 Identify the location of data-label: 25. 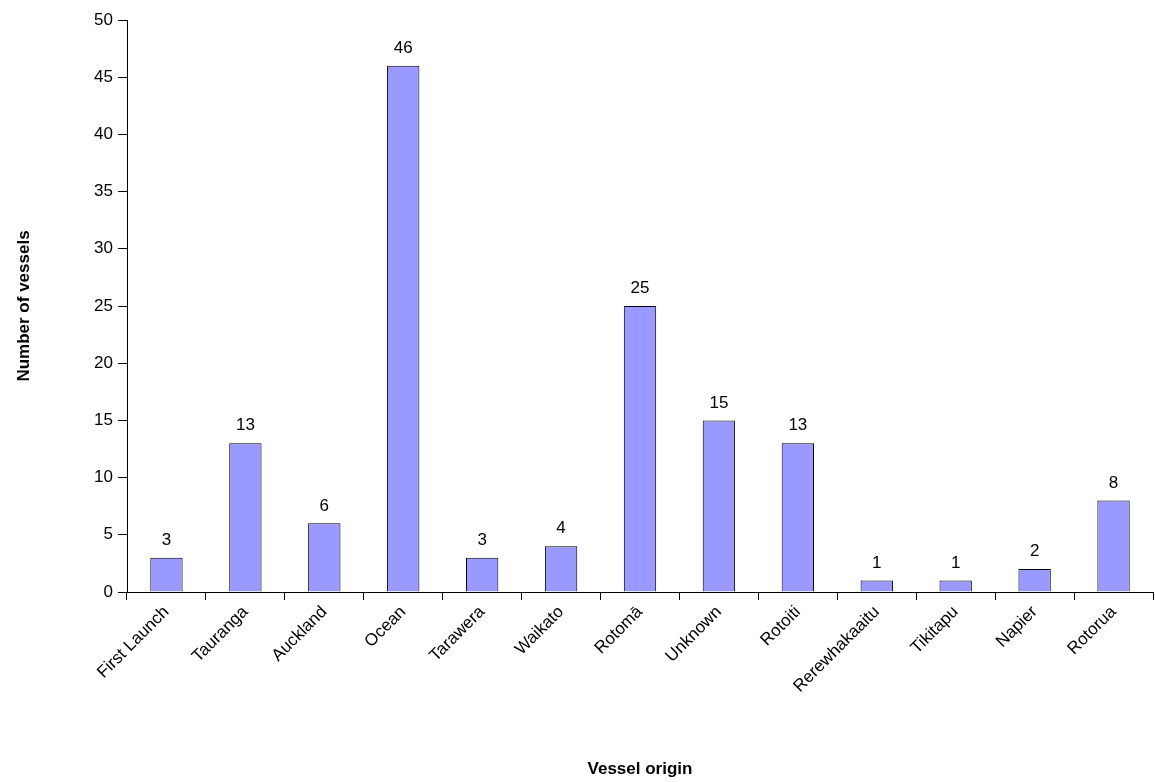
(640, 288).